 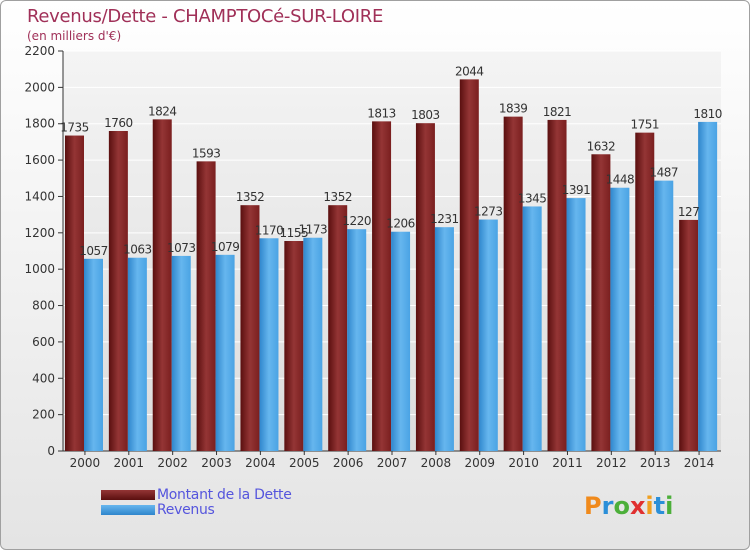 I want to click on data-label-debt: 1839, so click(x=513, y=109).